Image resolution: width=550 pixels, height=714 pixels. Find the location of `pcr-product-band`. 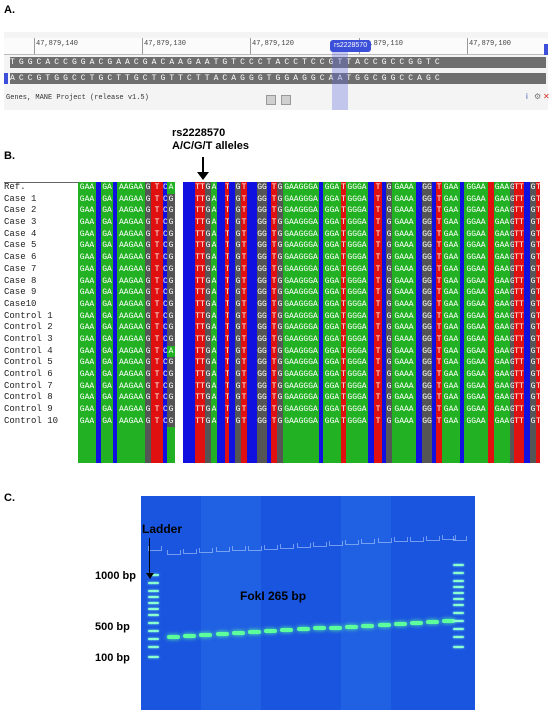

pcr-product-band is located at coordinates (449, 620).